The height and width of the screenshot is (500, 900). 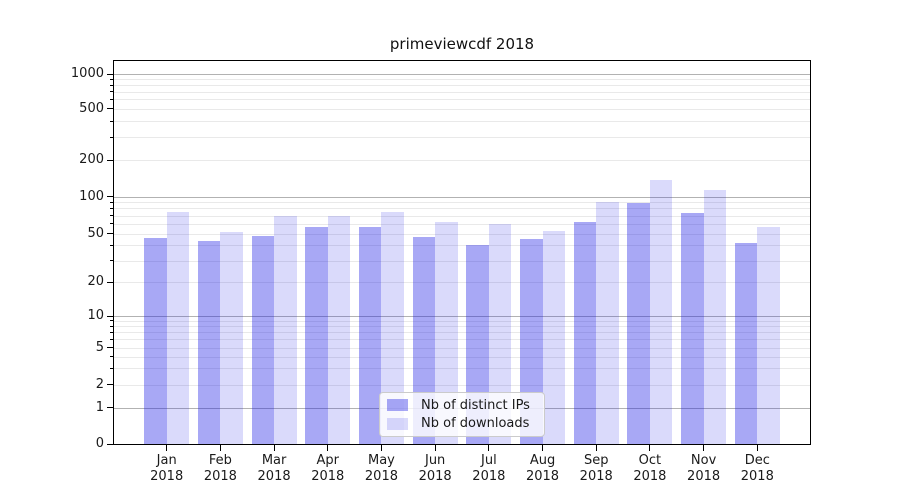 What do you see at coordinates (274, 460) in the screenshot?
I see `x-tick-month: Mar` at bounding box center [274, 460].